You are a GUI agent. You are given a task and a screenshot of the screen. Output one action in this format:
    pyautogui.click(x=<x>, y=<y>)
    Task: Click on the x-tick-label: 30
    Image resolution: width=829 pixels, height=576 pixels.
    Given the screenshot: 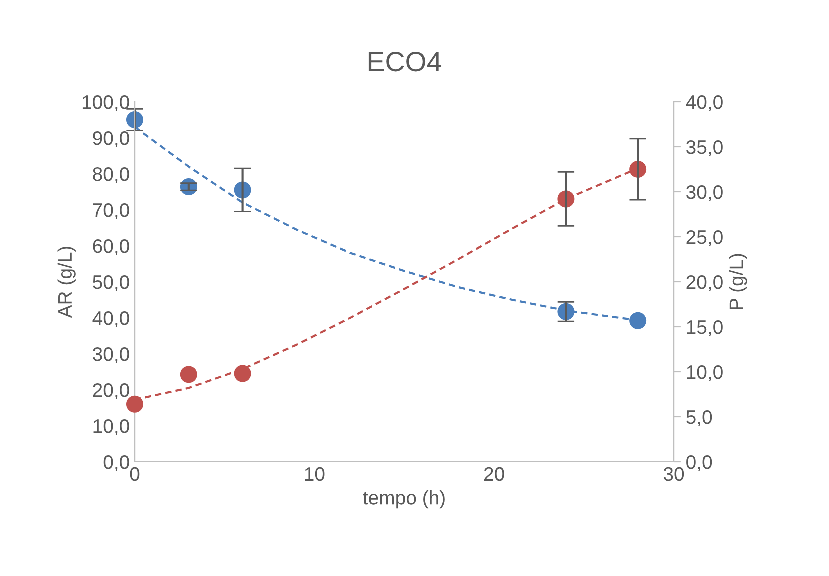 What is the action you would take?
    pyautogui.click(x=674, y=474)
    